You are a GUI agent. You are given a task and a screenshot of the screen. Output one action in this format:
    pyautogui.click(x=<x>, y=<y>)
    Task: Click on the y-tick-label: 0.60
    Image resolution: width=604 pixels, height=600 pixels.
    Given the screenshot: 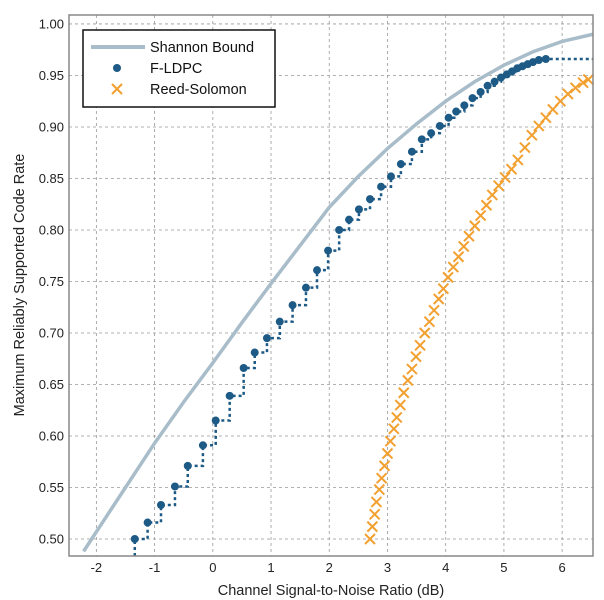 What is the action you would take?
    pyautogui.click(x=51, y=435)
    